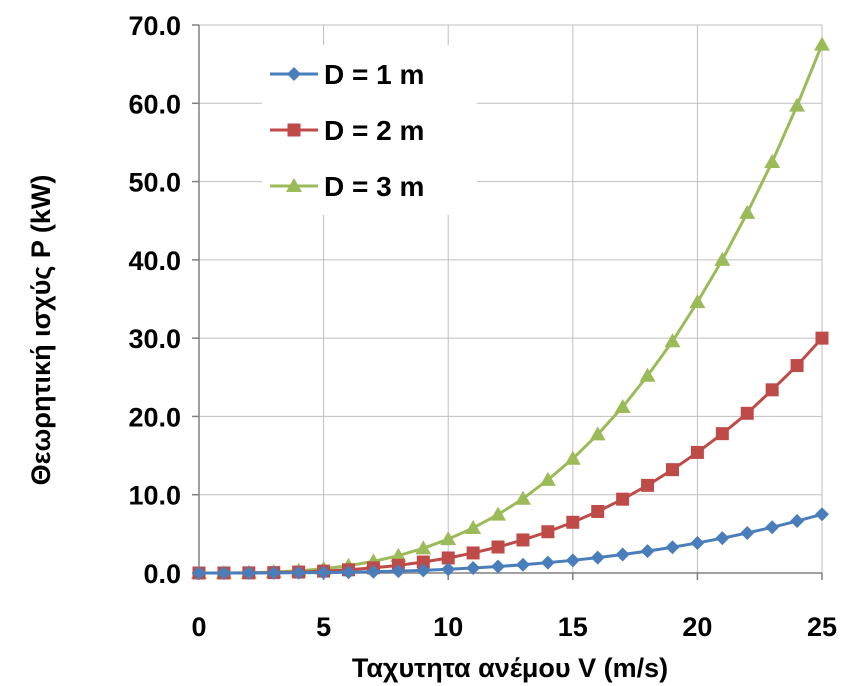 The height and width of the screenshot is (686, 852). What do you see at coordinates (154, 183) in the screenshot?
I see `y-tick-label: 50.0` at bounding box center [154, 183].